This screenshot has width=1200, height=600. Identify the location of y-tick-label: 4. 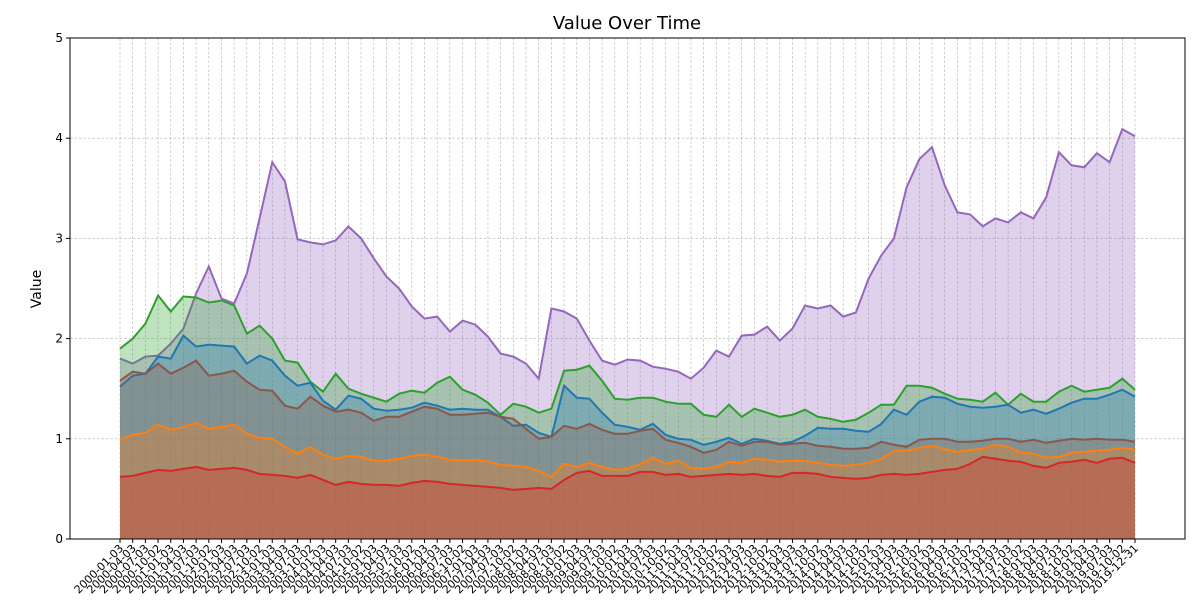
(59, 138).